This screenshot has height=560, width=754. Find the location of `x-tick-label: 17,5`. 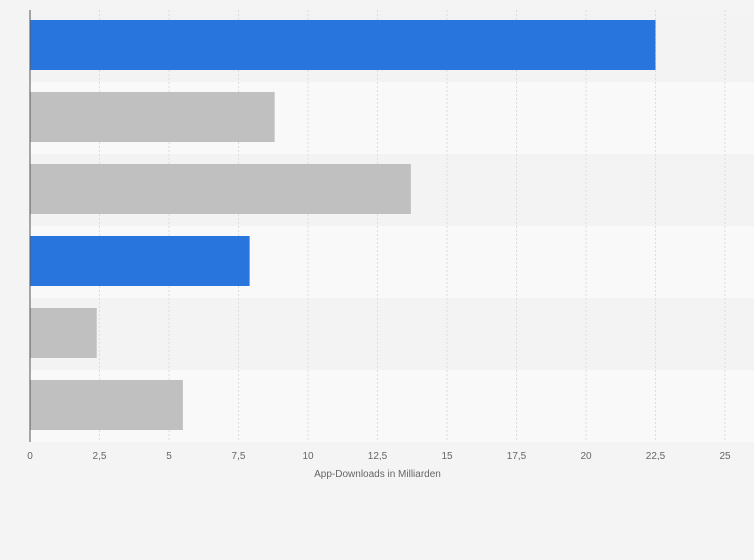

x-tick-label: 17,5 is located at coordinates (517, 456).